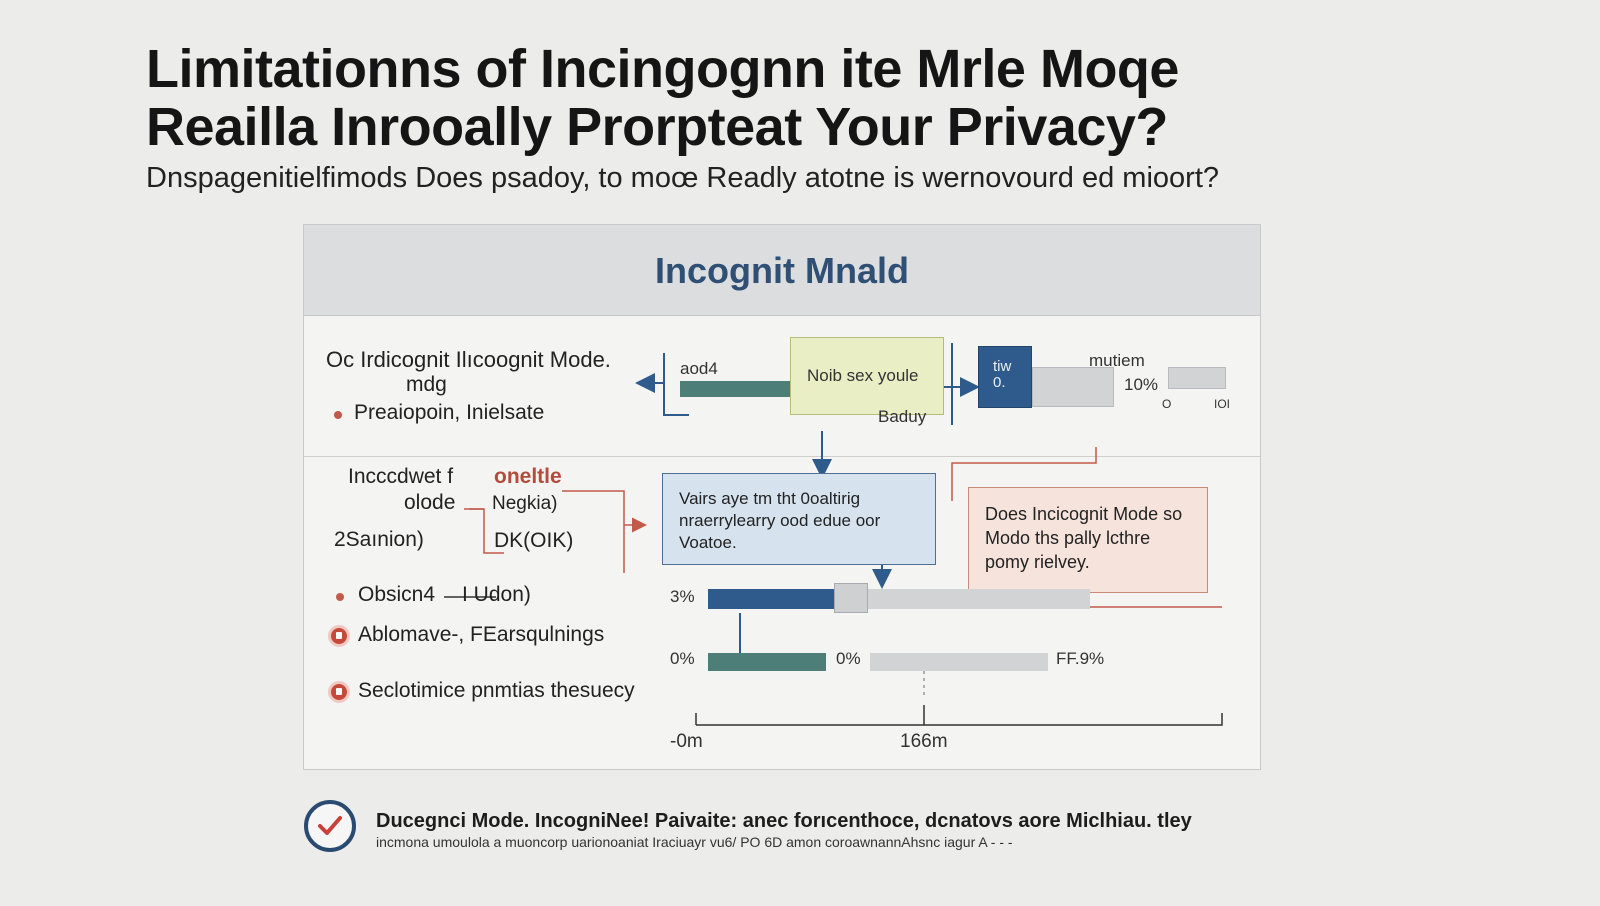 The width and height of the screenshot is (1600, 906). I want to click on row2-label-c: 2Saınion), so click(379, 539).